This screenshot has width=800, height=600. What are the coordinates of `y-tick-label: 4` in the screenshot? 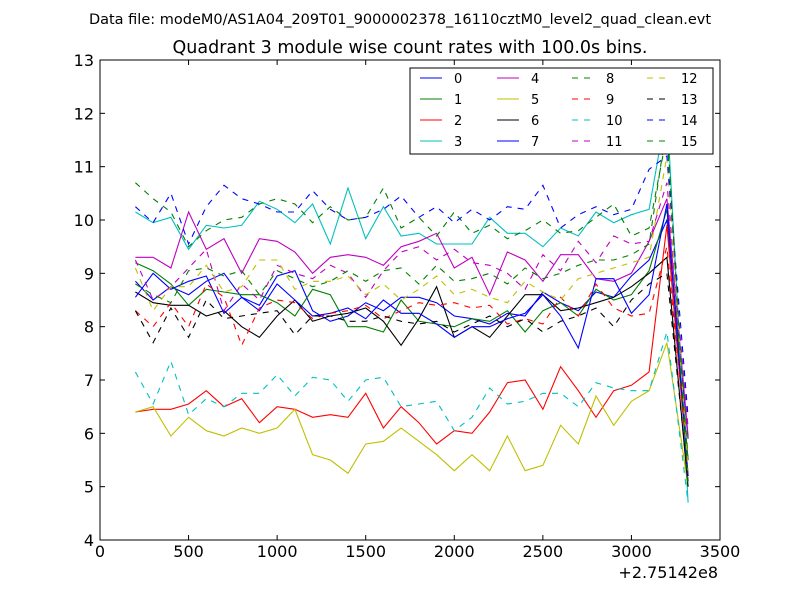 It's located at (89, 540).